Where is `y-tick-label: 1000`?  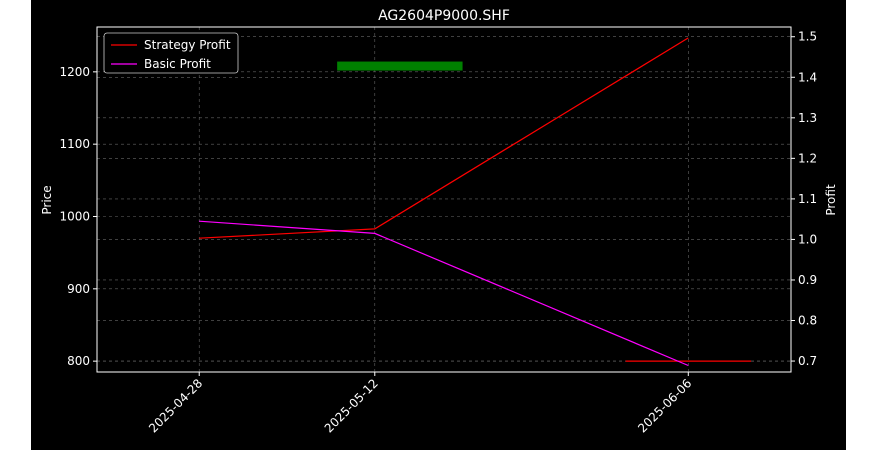 y-tick-label: 1000 is located at coordinates (74, 216).